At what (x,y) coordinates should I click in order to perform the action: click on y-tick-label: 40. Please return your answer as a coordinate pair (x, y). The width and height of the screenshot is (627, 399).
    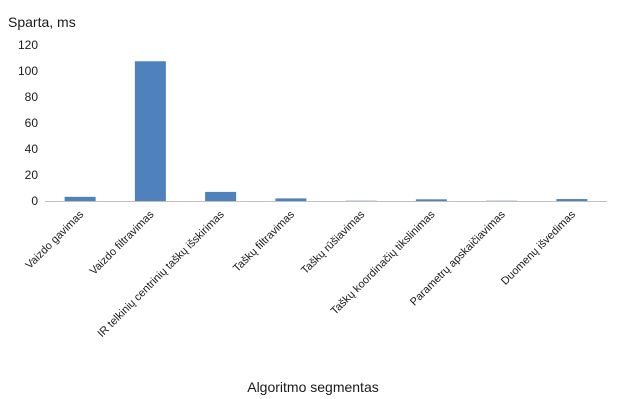
    Looking at the image, I should click on (32, 149).